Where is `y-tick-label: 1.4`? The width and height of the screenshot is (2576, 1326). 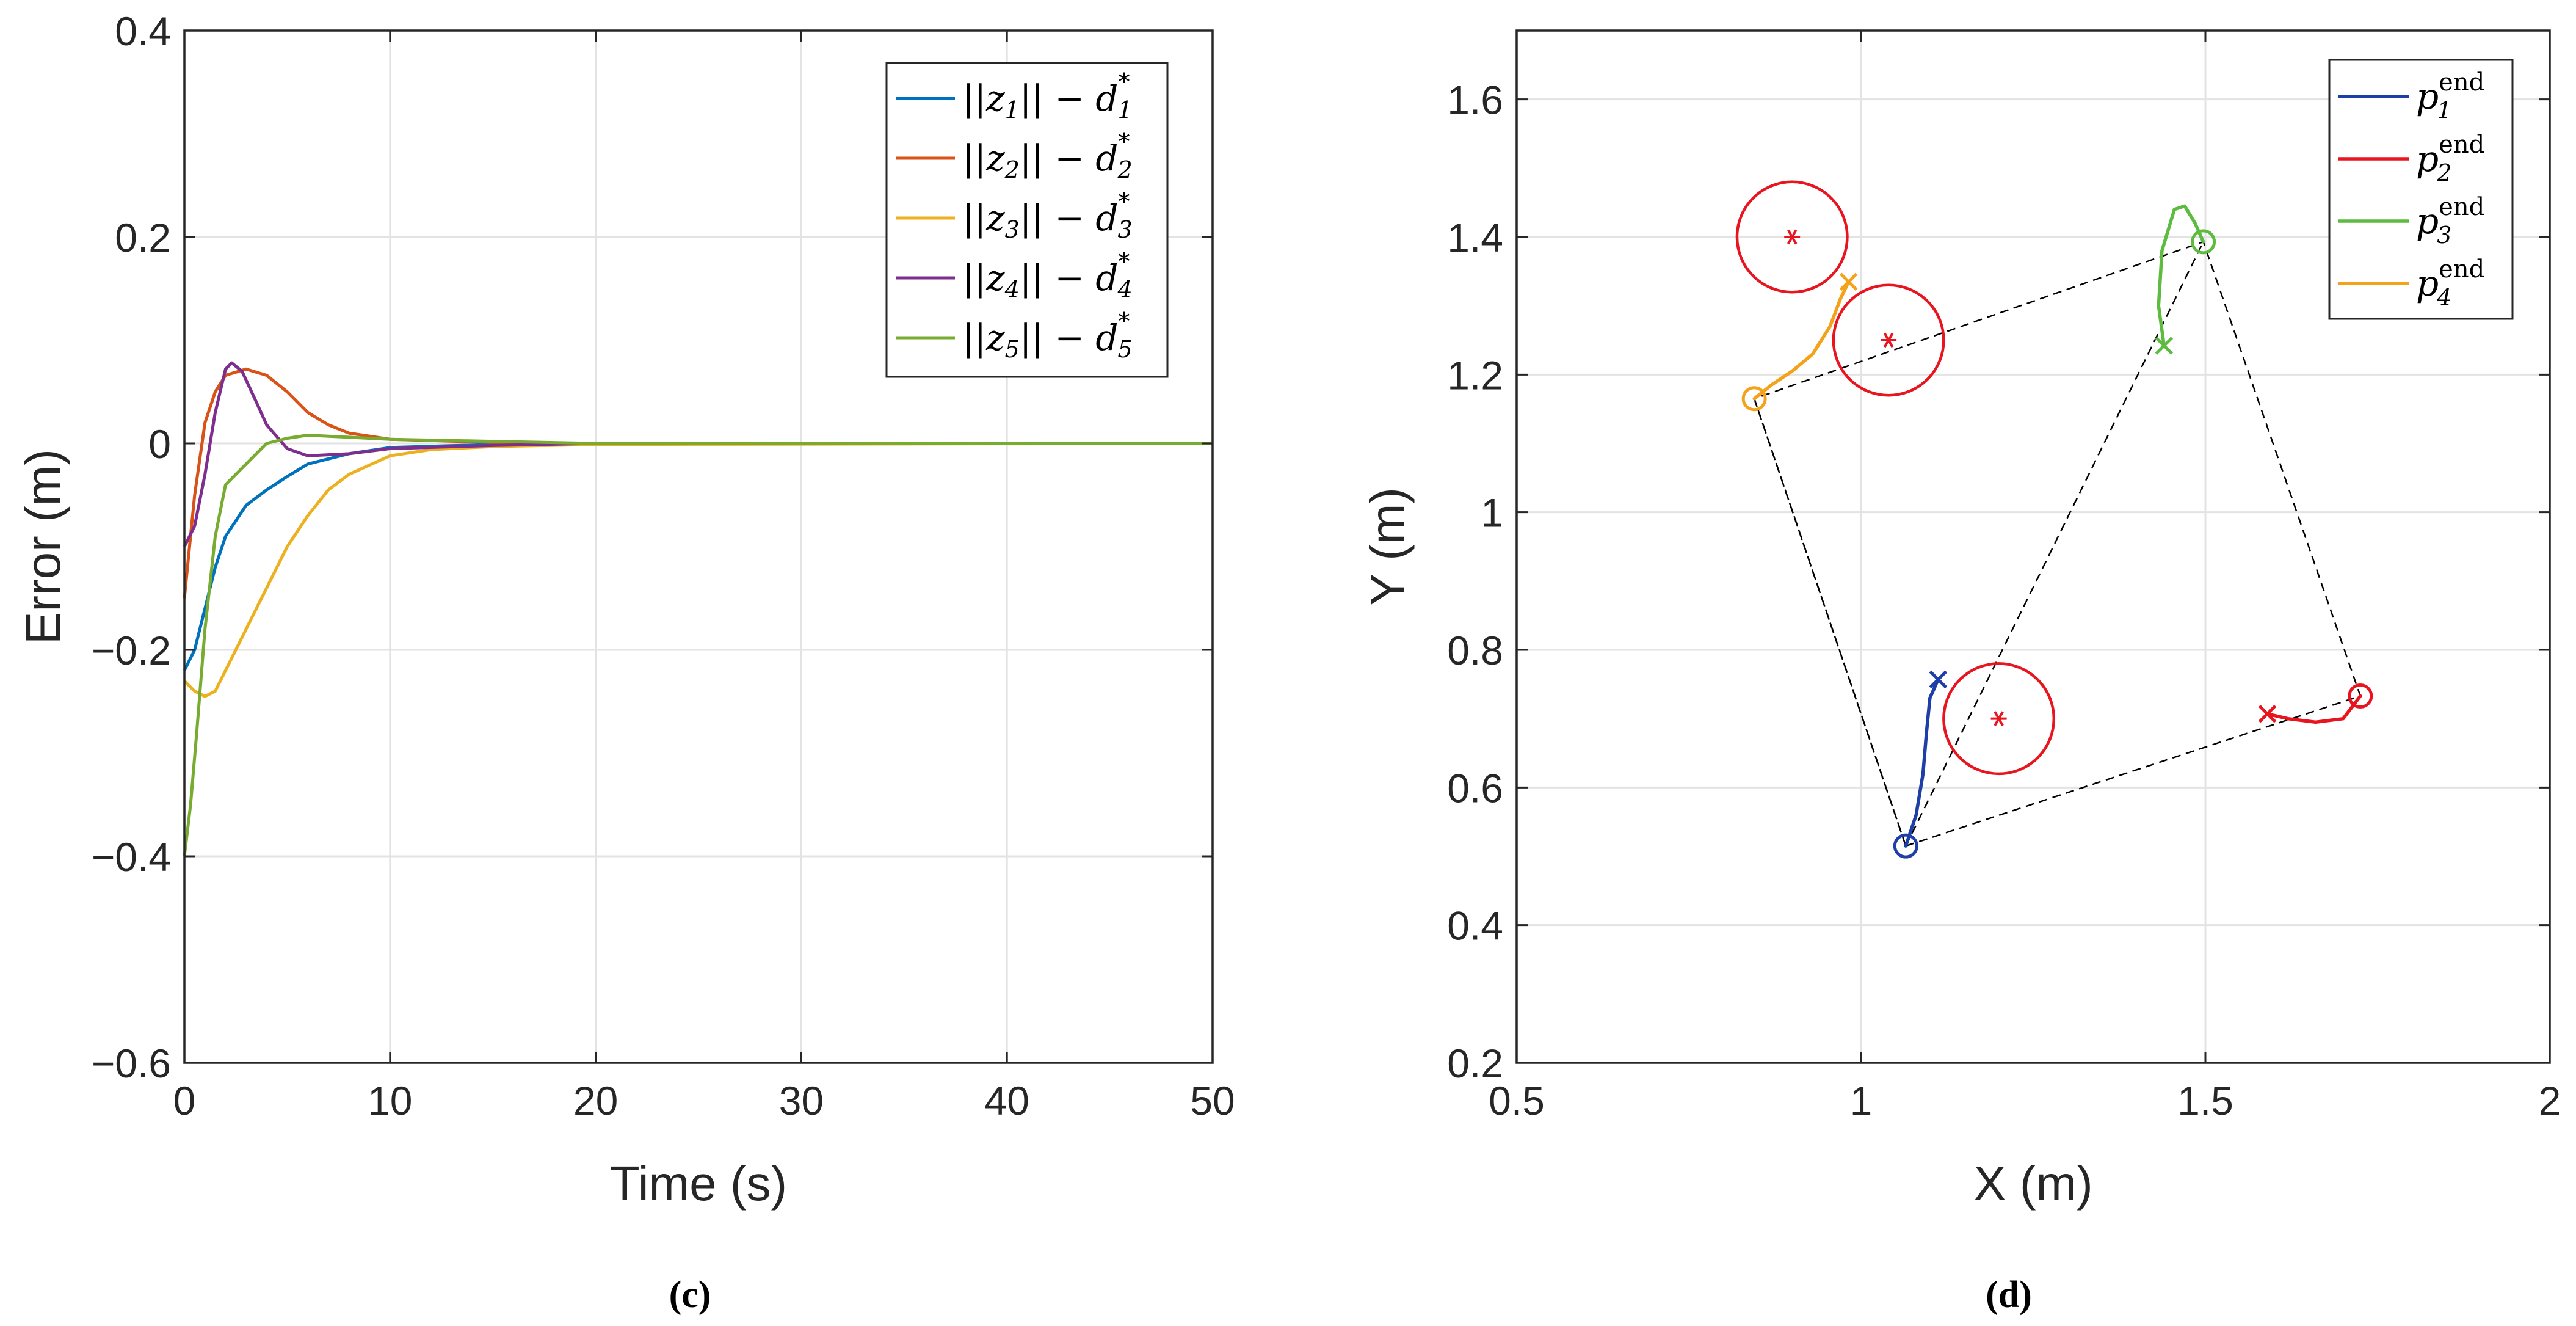 y-tick-label: 1.4 is located at coordinates (1475, 237).